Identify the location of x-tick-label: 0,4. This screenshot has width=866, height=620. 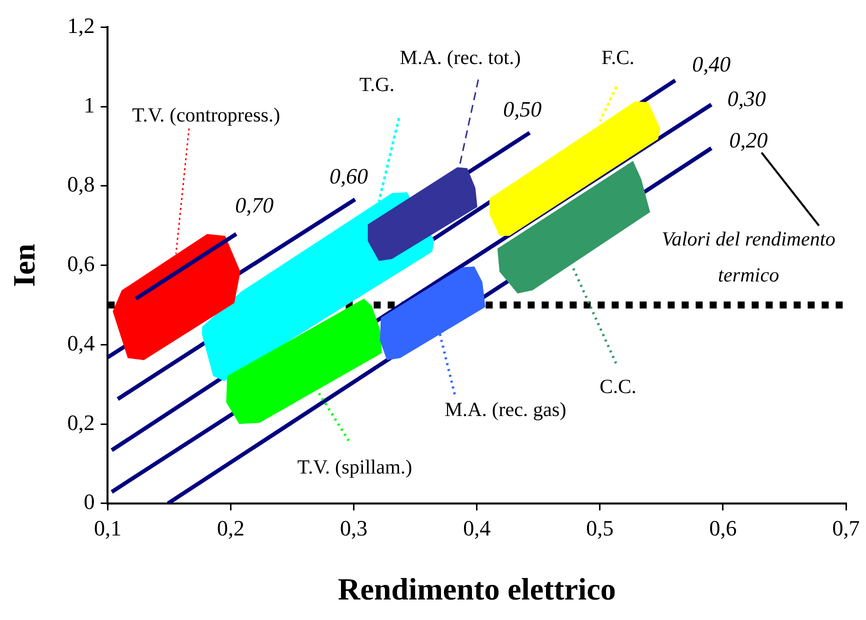
(477, 527).